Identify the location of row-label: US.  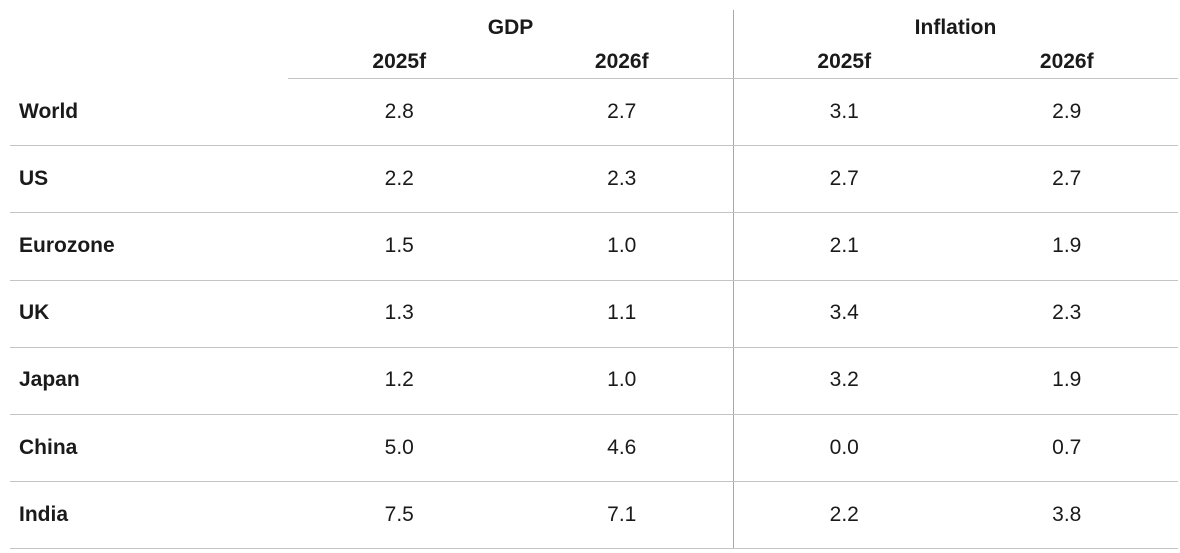
(34, 178).